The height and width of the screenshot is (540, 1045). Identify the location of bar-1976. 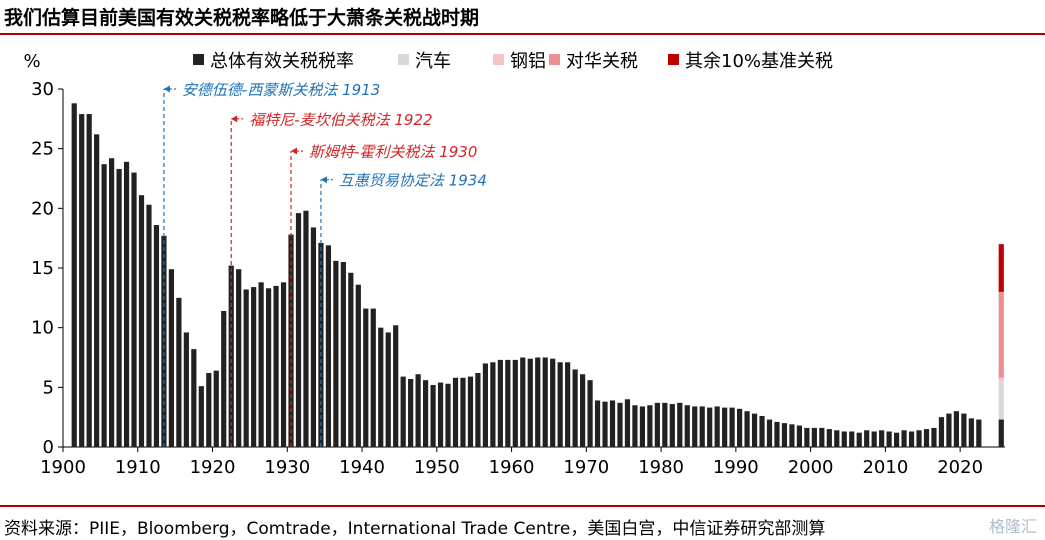
(635, 426).